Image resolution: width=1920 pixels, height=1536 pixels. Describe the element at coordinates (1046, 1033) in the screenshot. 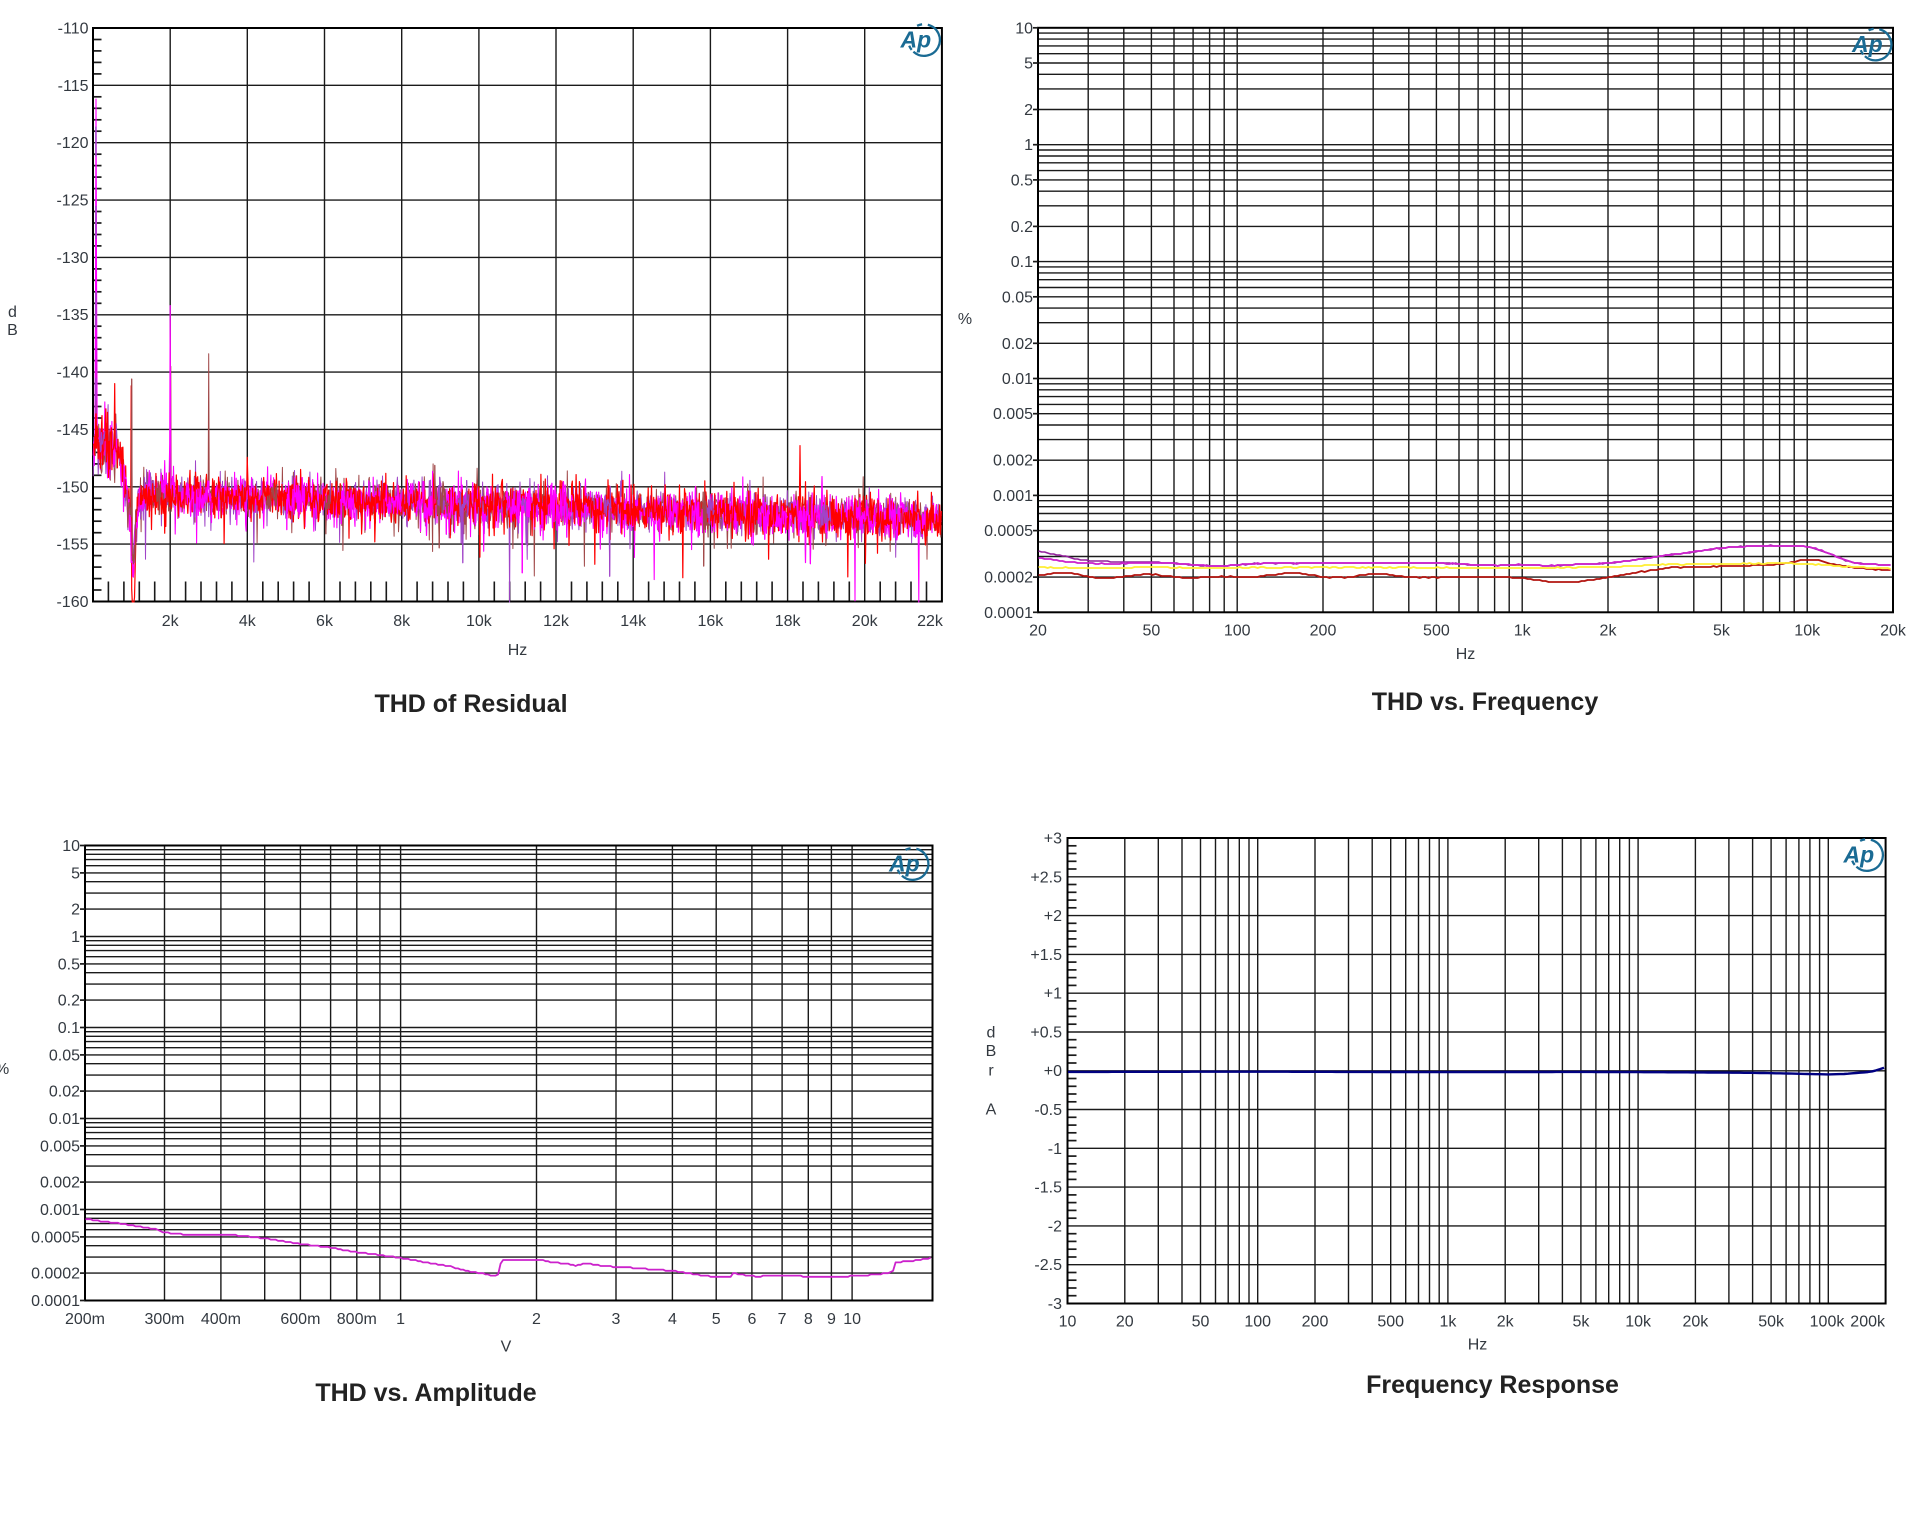

I see `svg-text: +0.5` at that location.